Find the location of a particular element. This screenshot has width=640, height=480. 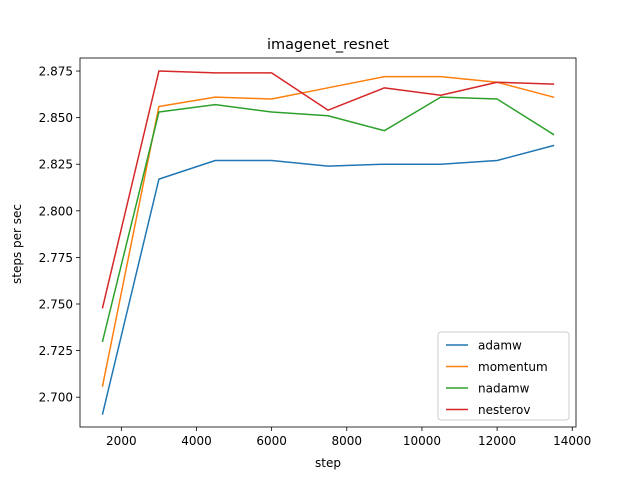

y-tick-label: 2.700 is located at coordinates (56, 398).